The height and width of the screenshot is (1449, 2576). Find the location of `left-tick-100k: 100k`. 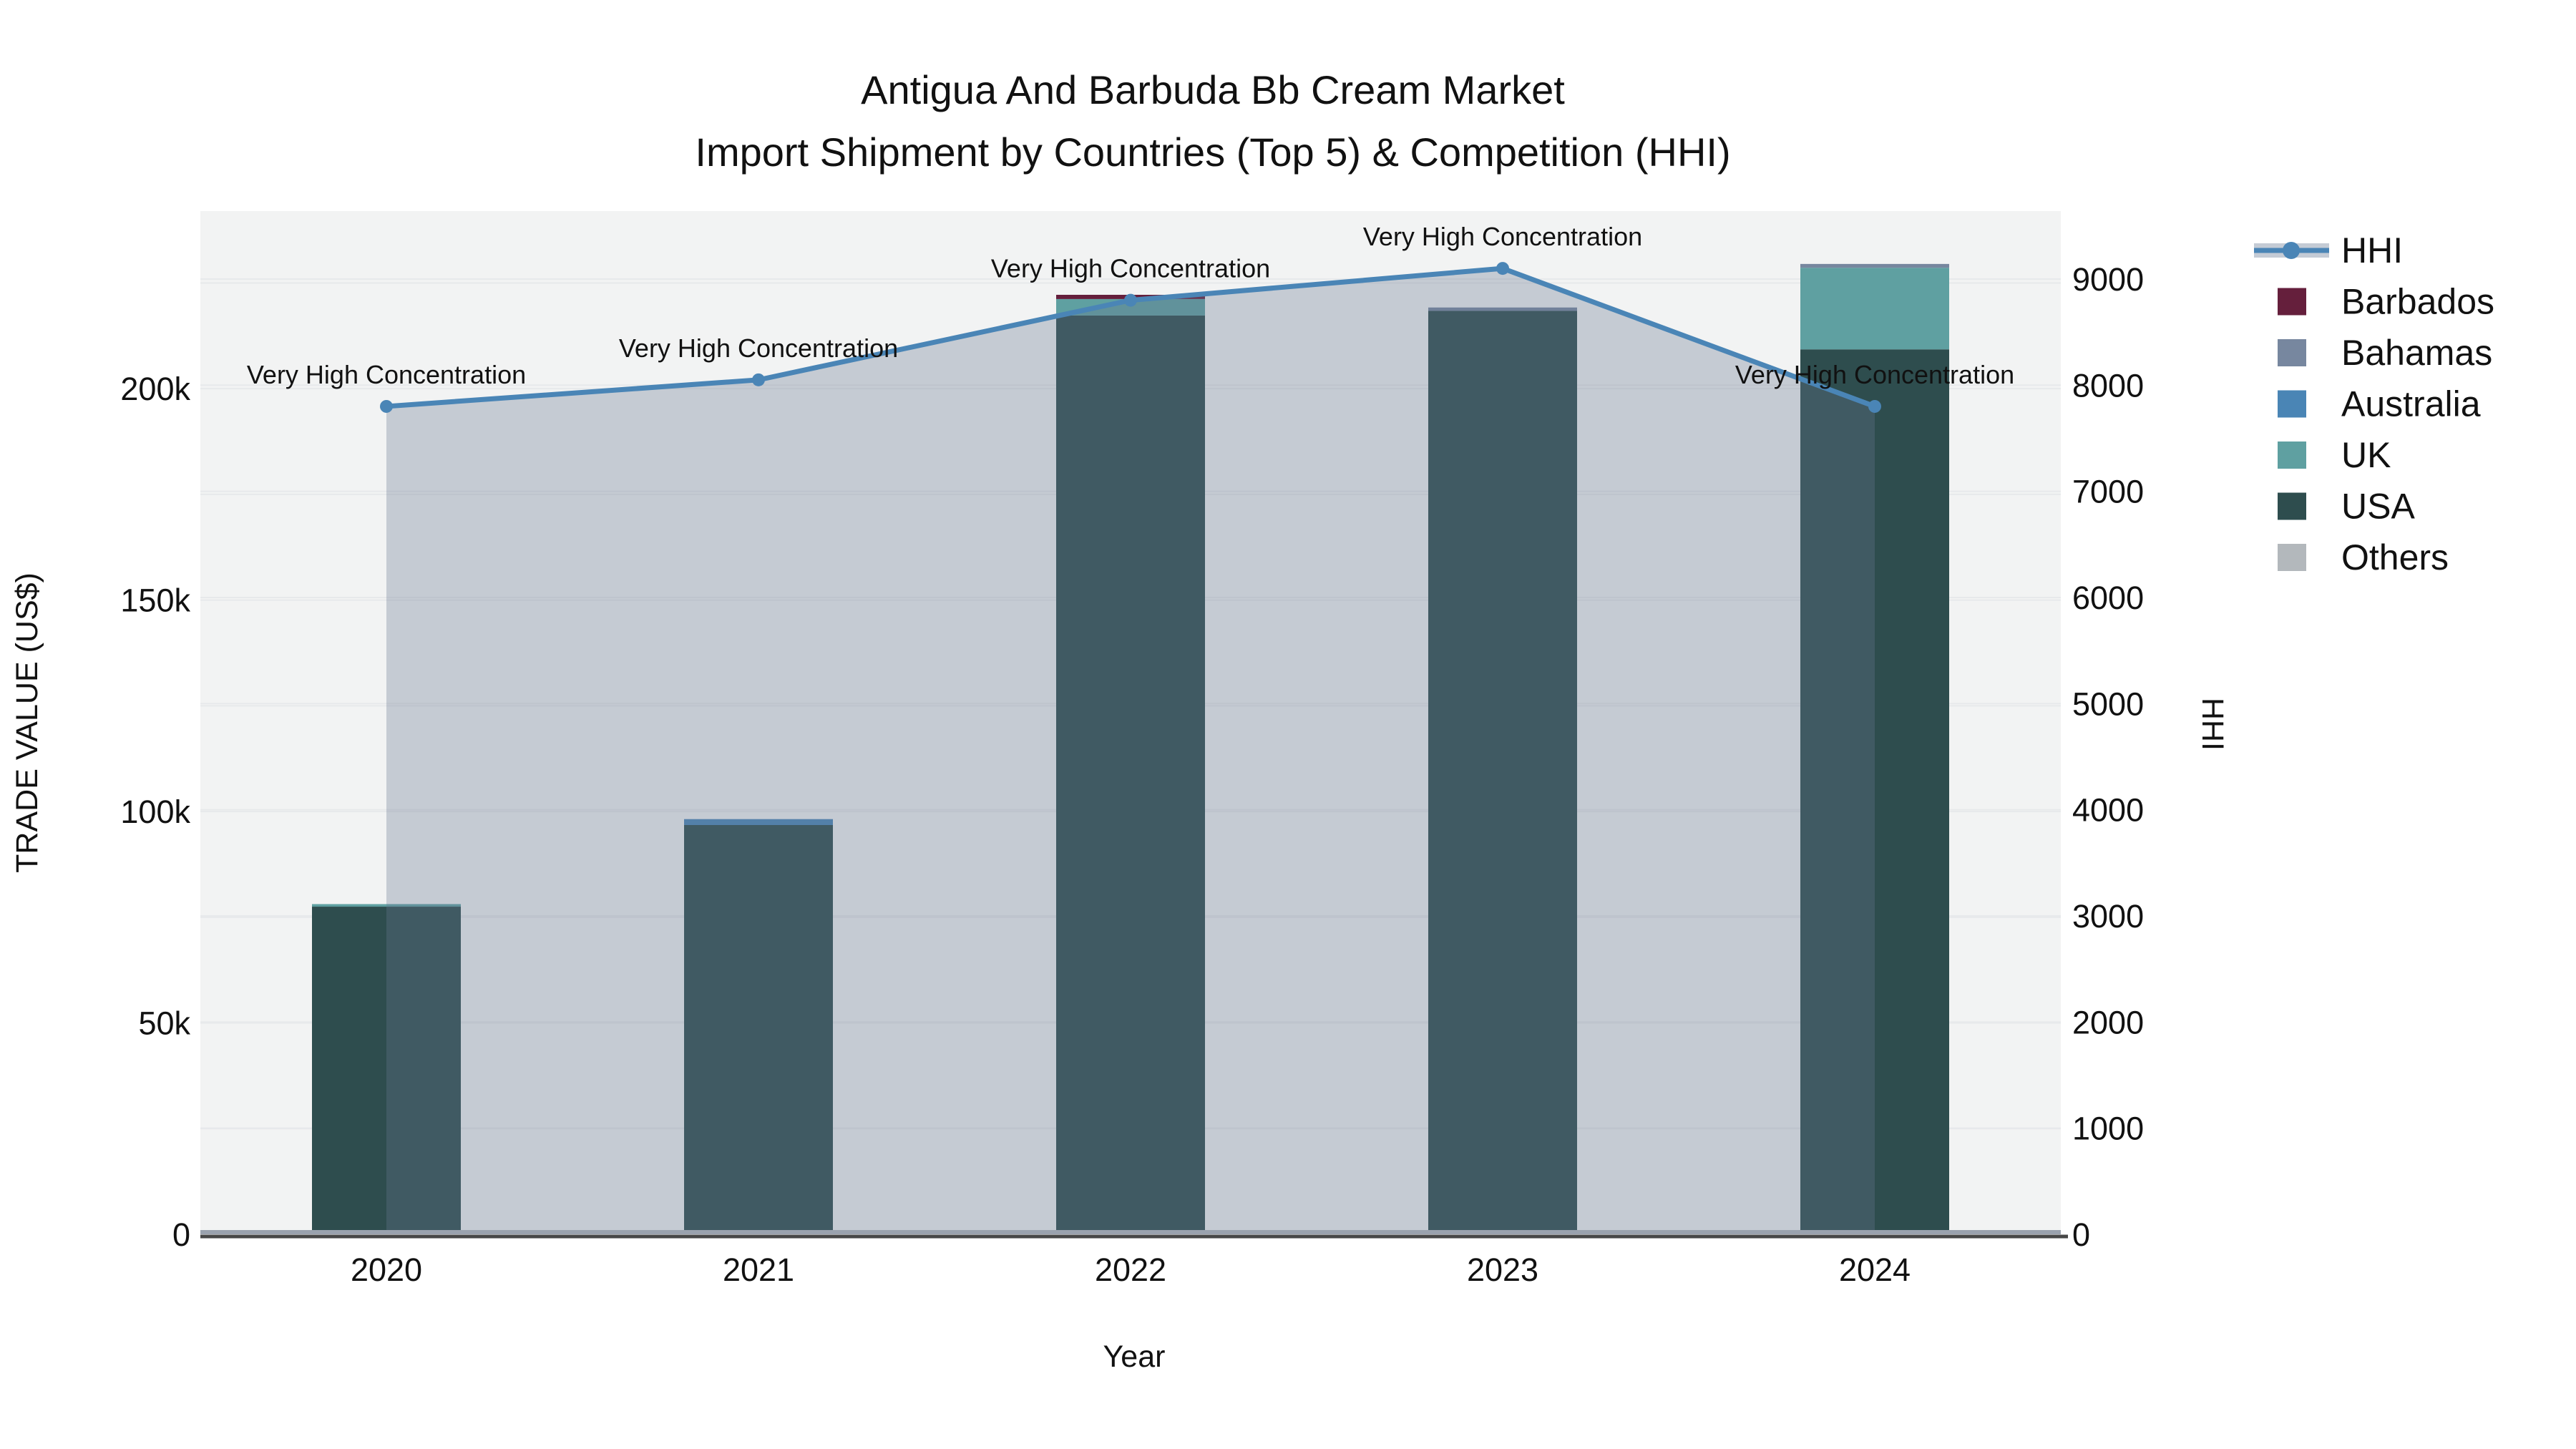

left-tick-100k: 100k is located at coordinates (155, 812).